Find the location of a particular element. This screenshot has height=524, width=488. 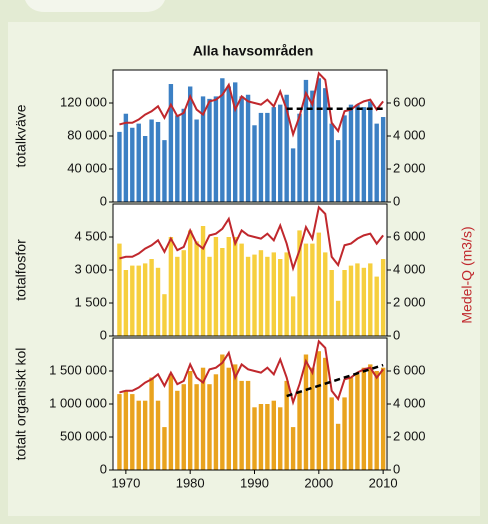

y-axis-label: totalfosfor is located at coordinates (21, 270).